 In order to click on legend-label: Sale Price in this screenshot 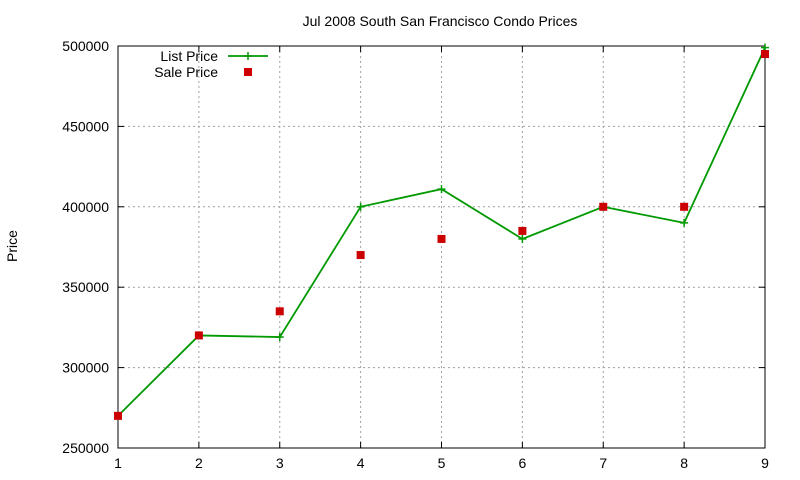, I will do `click(186, 72)`.